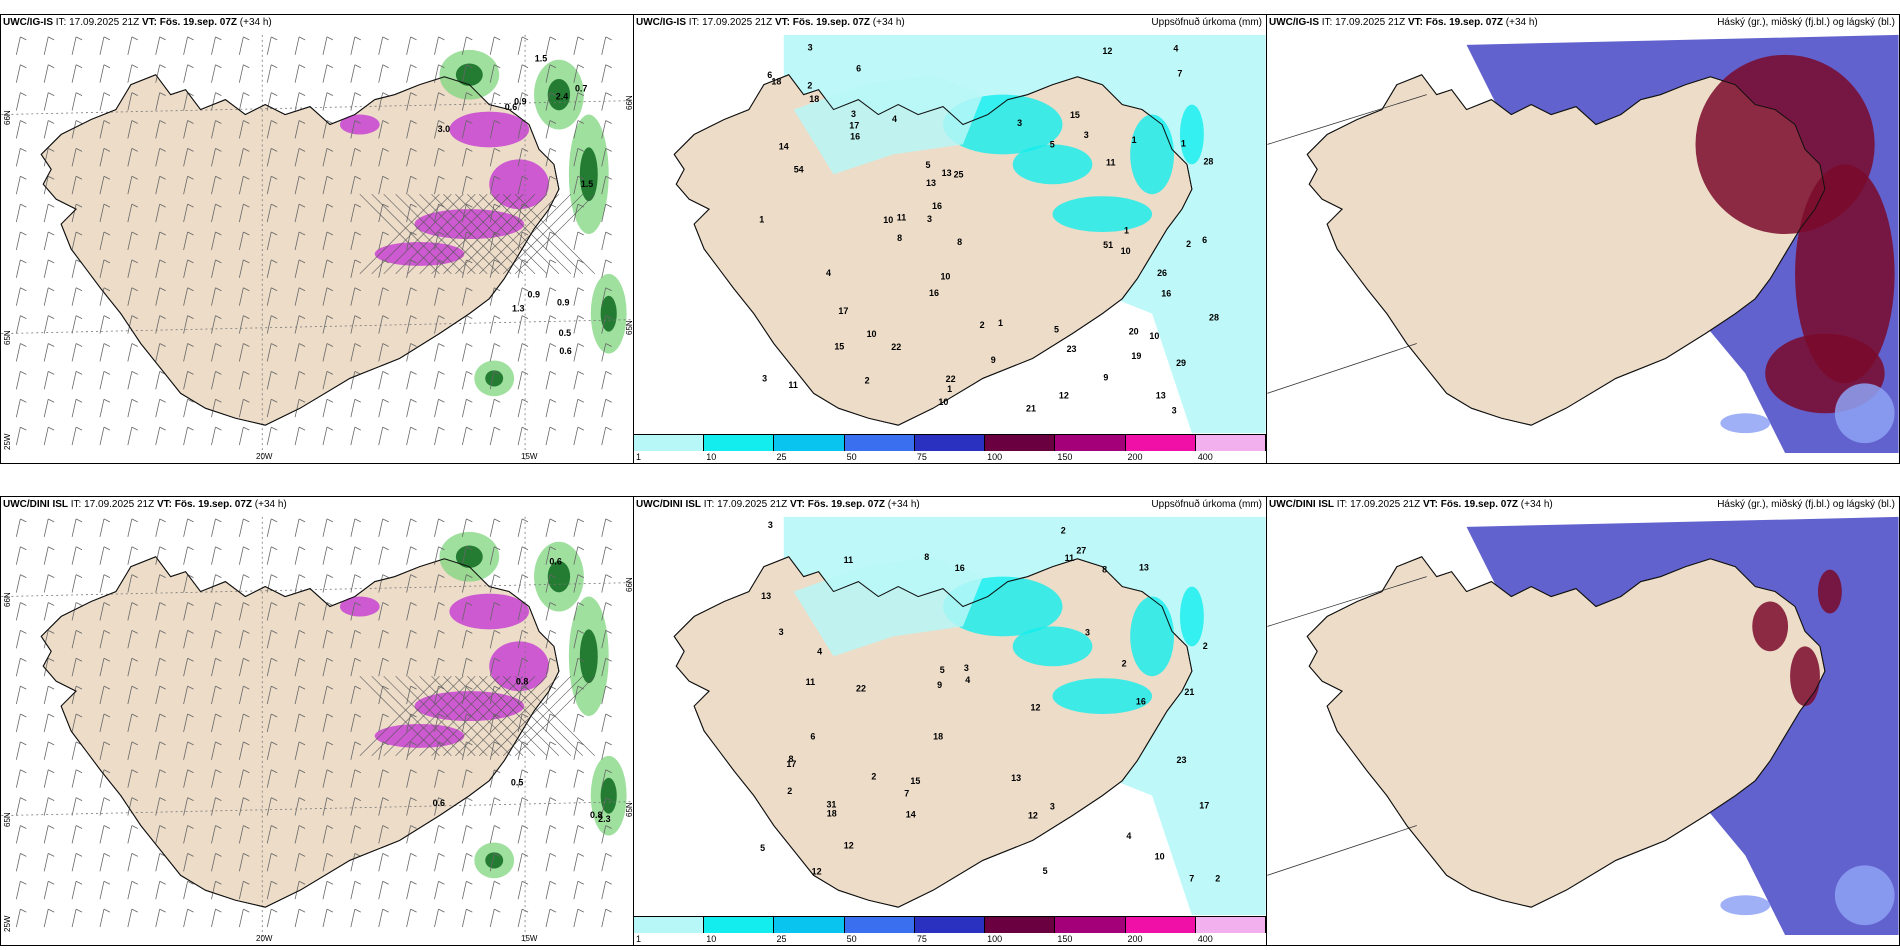 Image resolution: width=1900 pixels, height=950 pixels. What do you see at coordinates (858, 68) in the screenshot?
I see `value-label: 6` at bounding box center [858, 68].